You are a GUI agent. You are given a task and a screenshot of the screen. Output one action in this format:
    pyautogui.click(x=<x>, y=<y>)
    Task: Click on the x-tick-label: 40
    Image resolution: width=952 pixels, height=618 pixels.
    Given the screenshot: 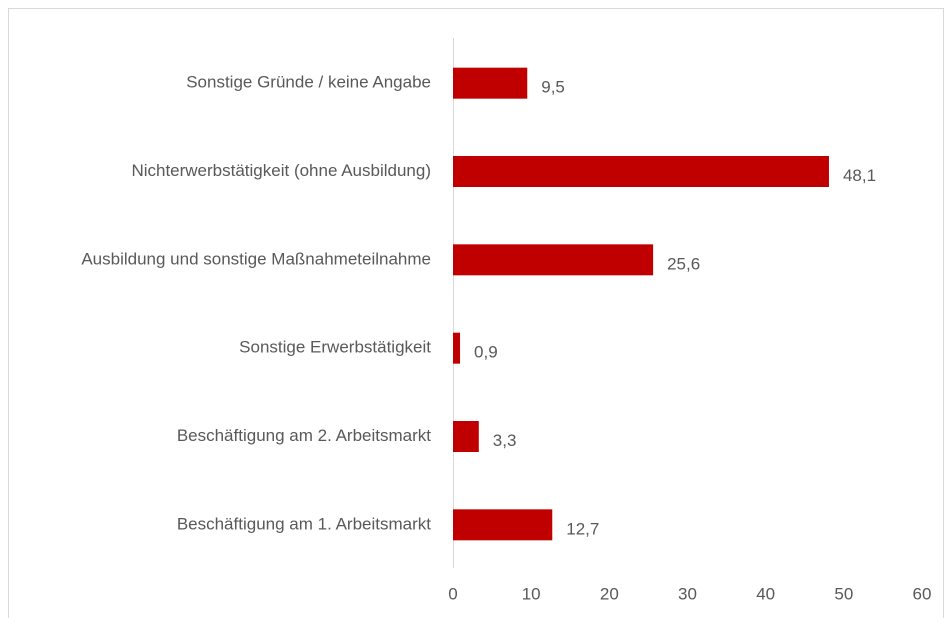 What is the action you would take?
    pyautogui.click(x=765, y=593)
    